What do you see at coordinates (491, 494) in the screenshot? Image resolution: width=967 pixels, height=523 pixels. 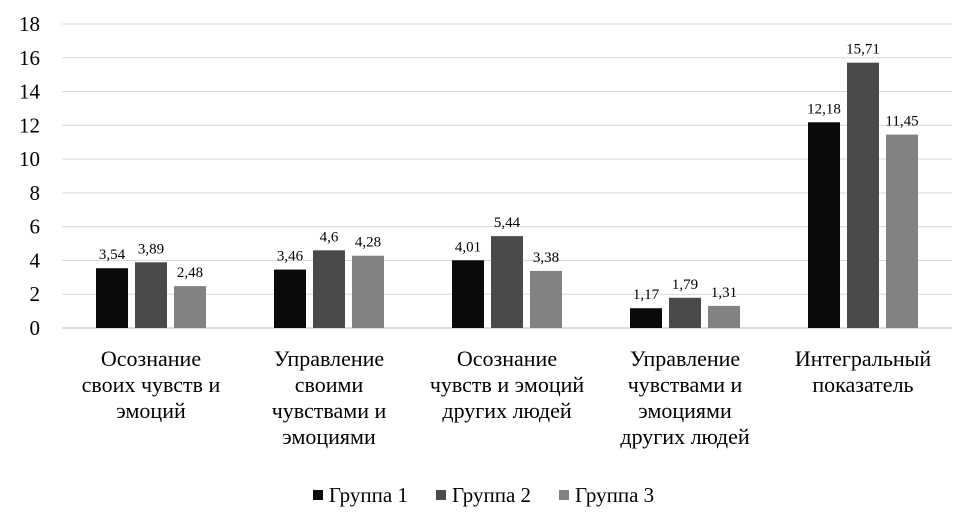 I see `legend-label-group-2: Группа 2` at bounding box center [491, 494].